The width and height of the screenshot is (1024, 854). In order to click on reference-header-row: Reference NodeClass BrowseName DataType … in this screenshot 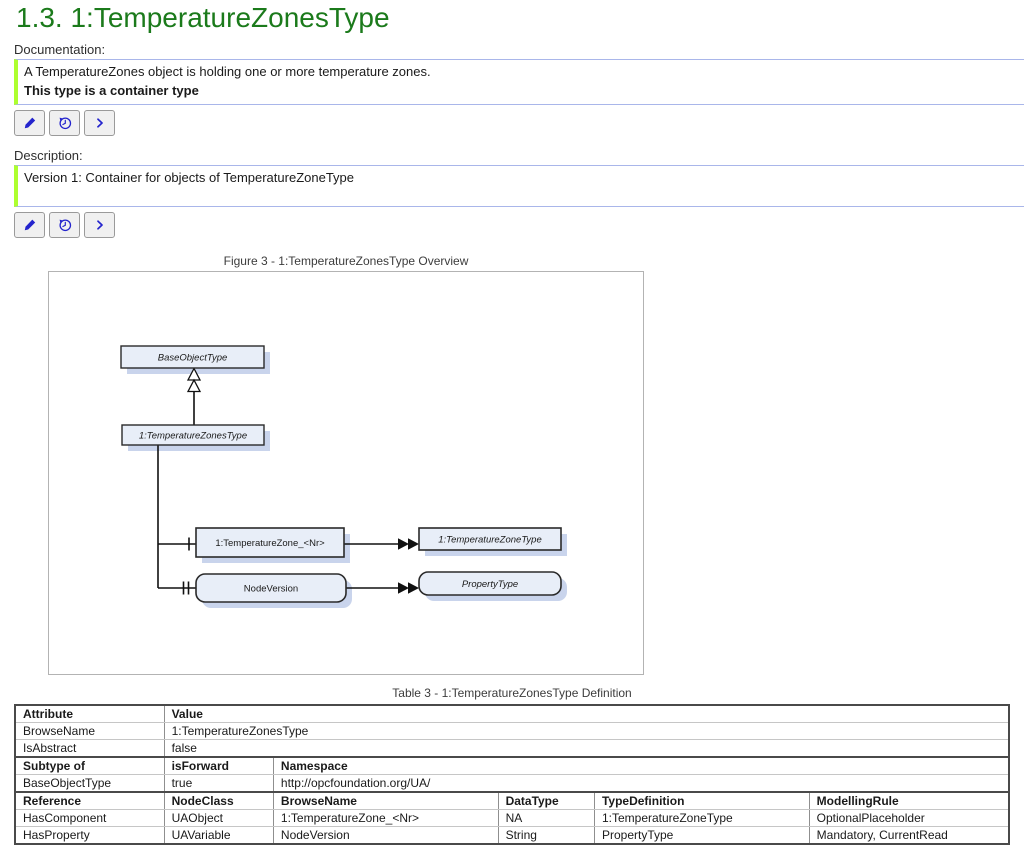, I will do `click(512, 800)`.